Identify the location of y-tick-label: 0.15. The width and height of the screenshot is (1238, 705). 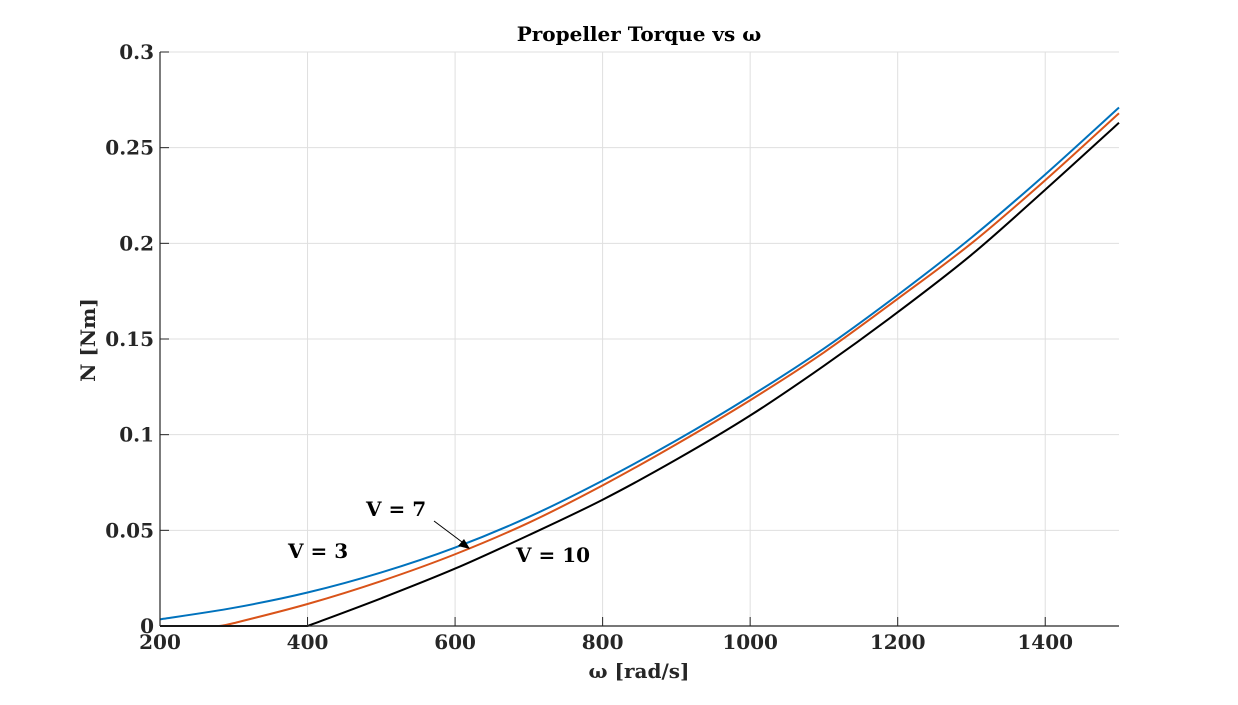
(129, 339).